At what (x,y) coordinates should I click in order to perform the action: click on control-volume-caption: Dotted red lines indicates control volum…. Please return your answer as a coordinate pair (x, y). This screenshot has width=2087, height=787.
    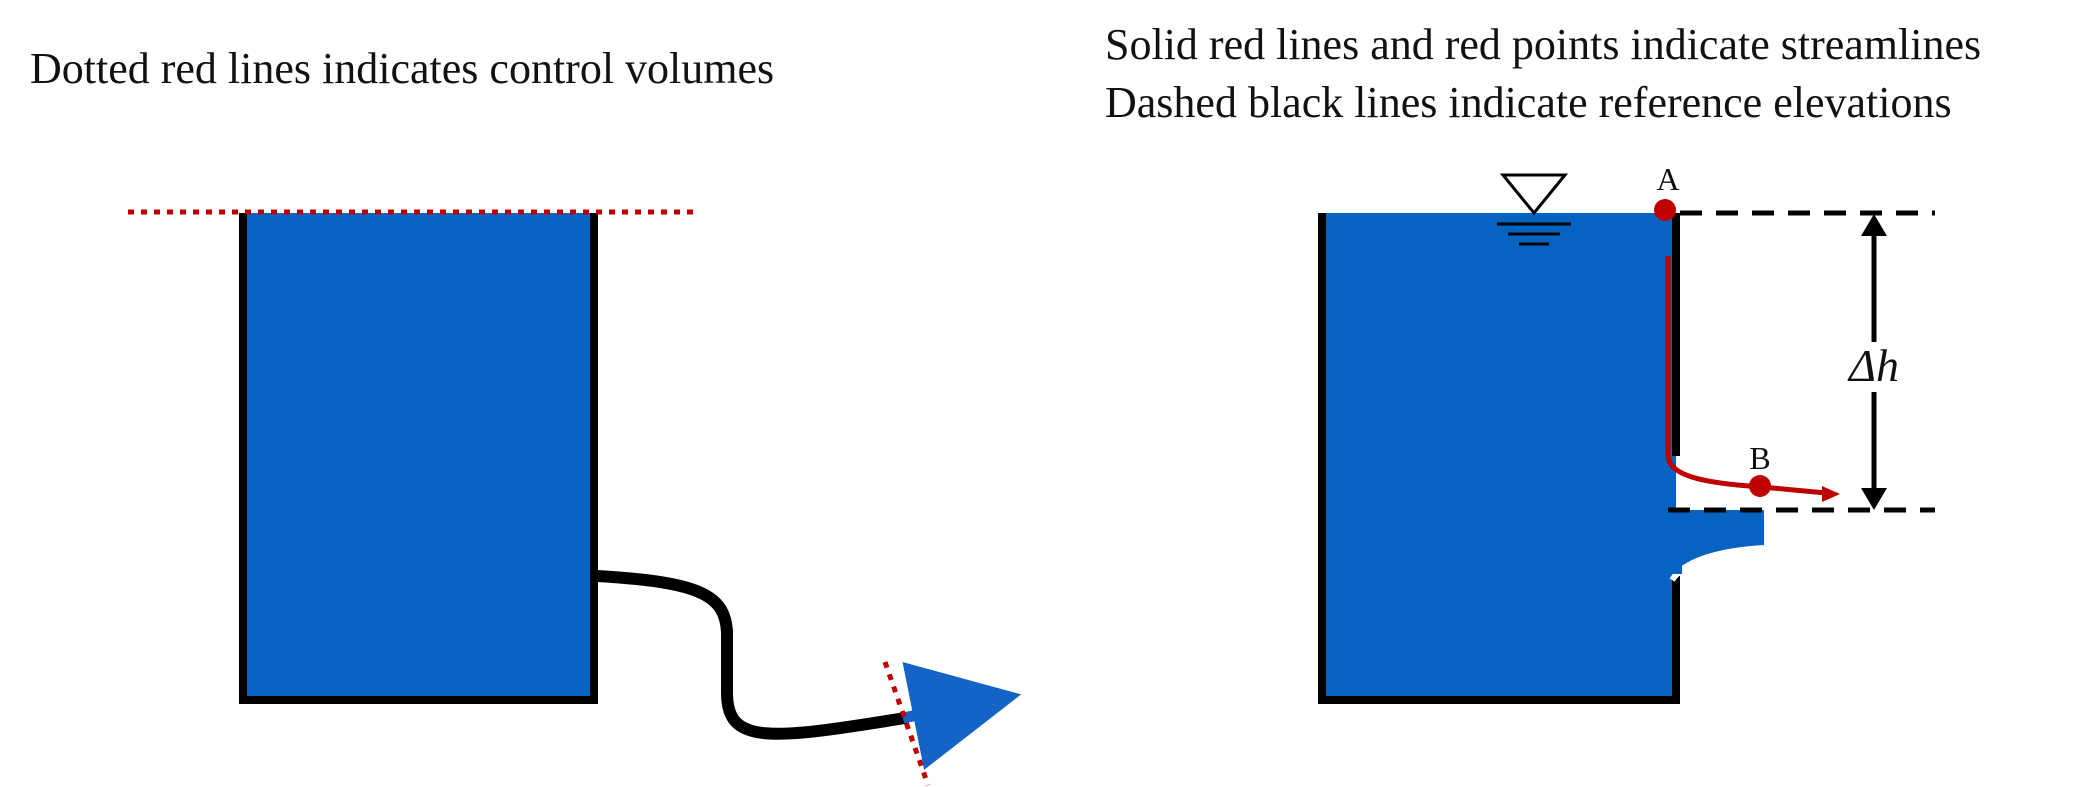
    Looking at the image, I should click on (402, 68).